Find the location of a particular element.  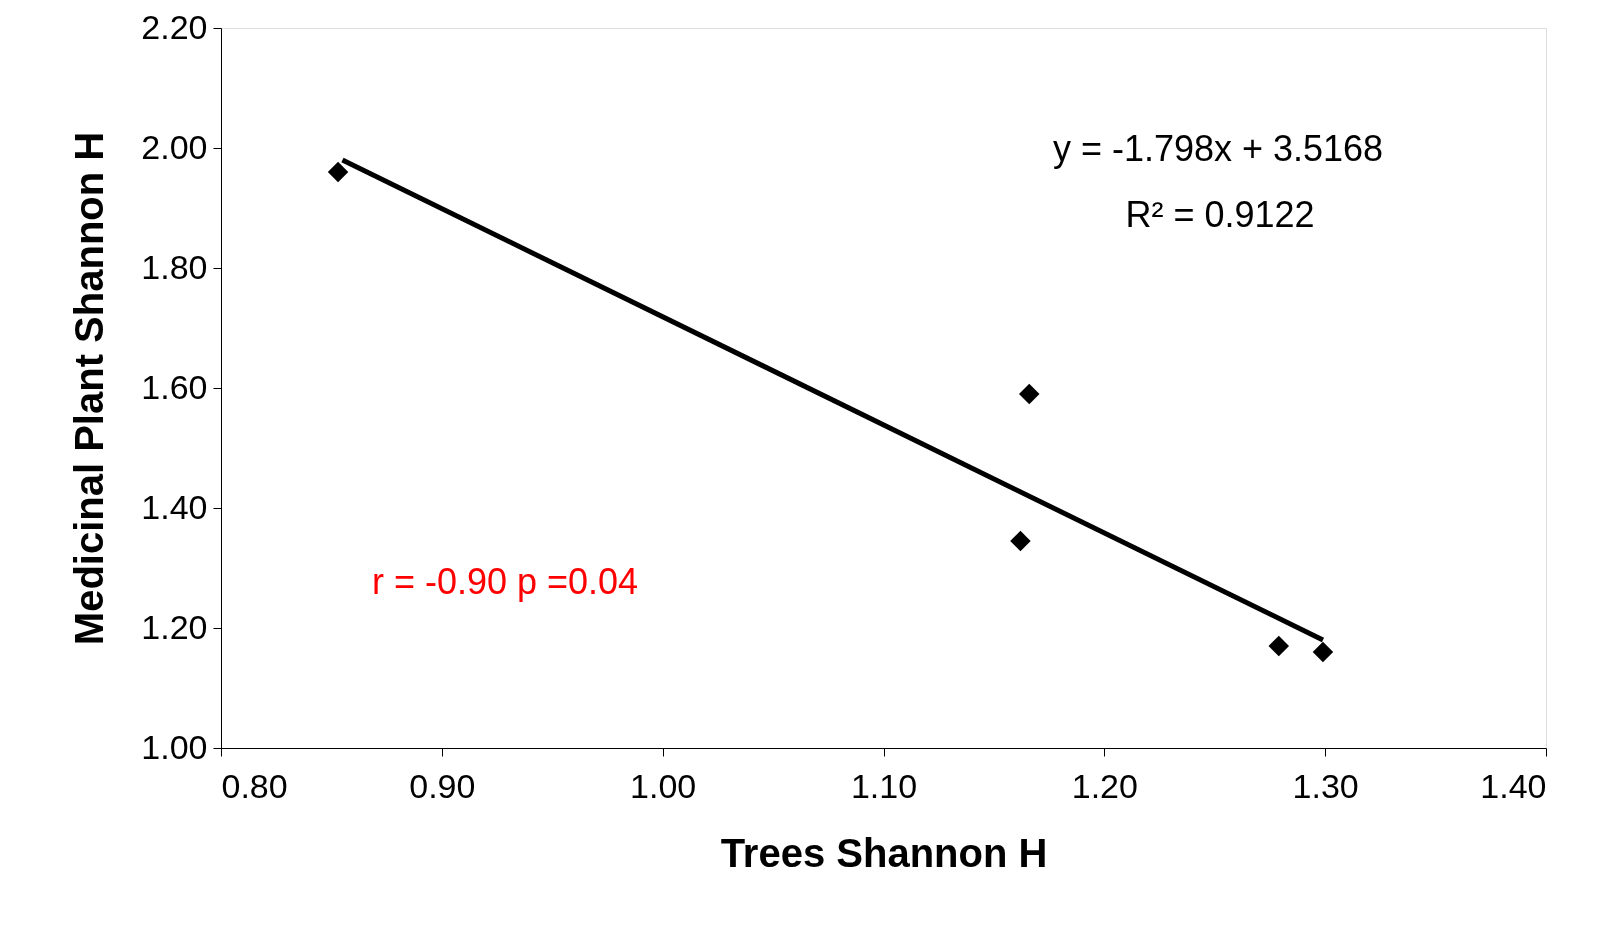

x-tick-label: 1.40 is located at coordinates (1513, 785).